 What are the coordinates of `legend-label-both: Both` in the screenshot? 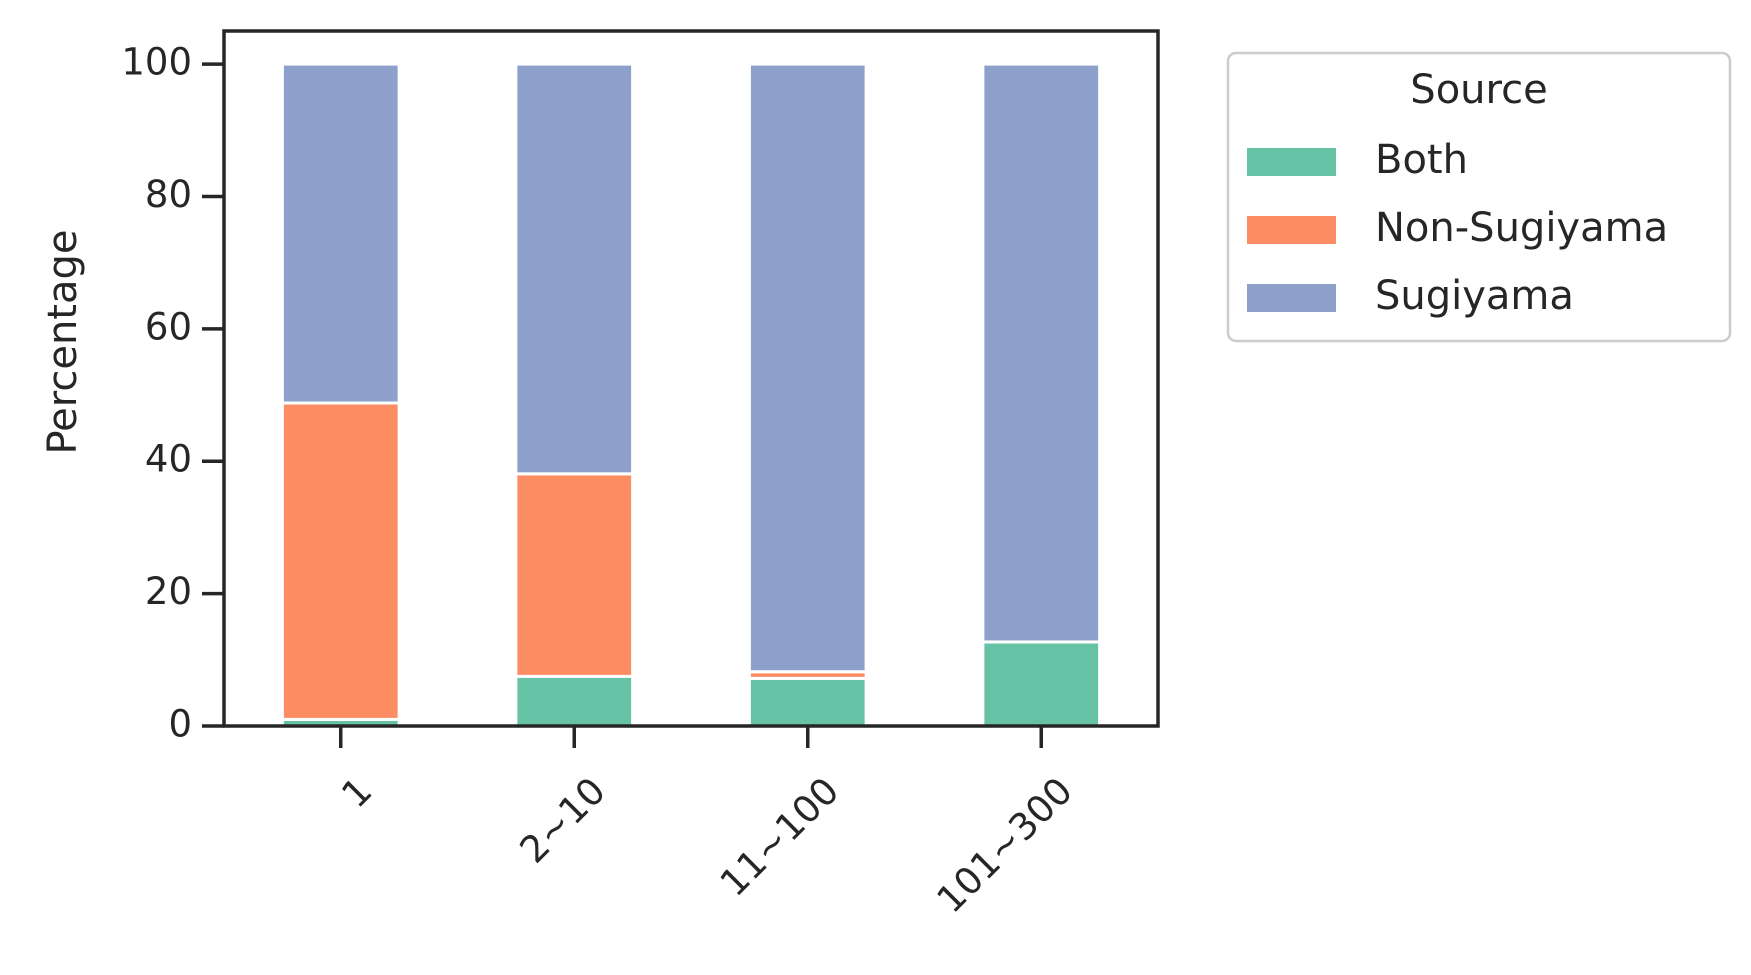 It's located at (1421, 160).